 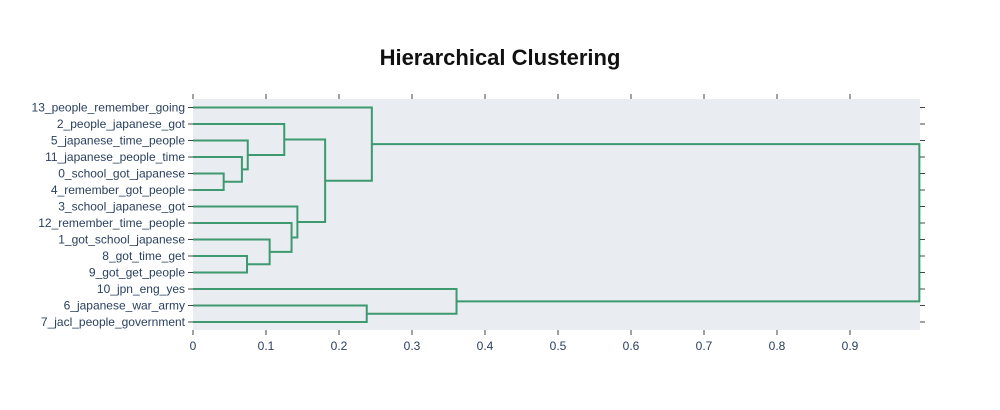 What do you see at coordinates (118, 190) in the screenshot?
I see `leaf-label: 4_remember_got_people` at bounding box center [118, 190].